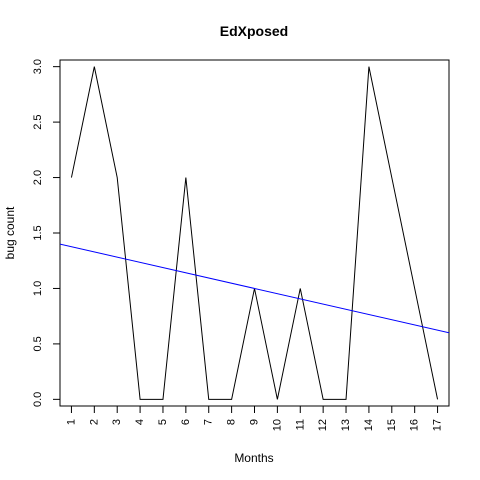  I want to click on x-tick-label: 15, so click(392, 425).